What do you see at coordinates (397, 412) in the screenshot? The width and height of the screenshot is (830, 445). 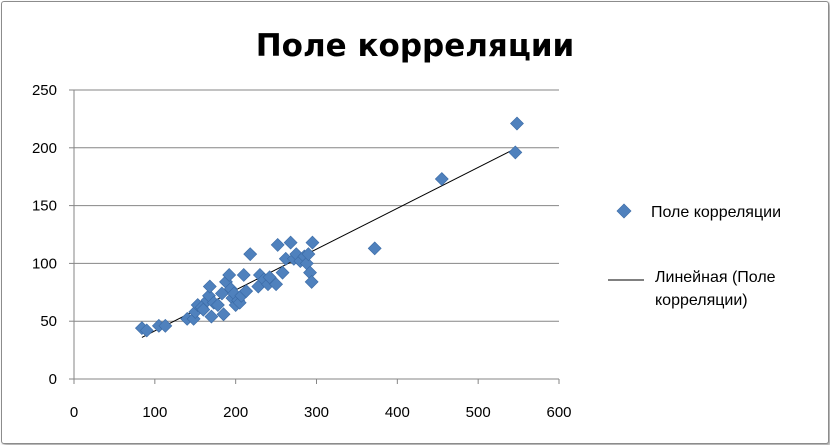 I see `x-tick-label: 400` at bounding box center [397, 412].